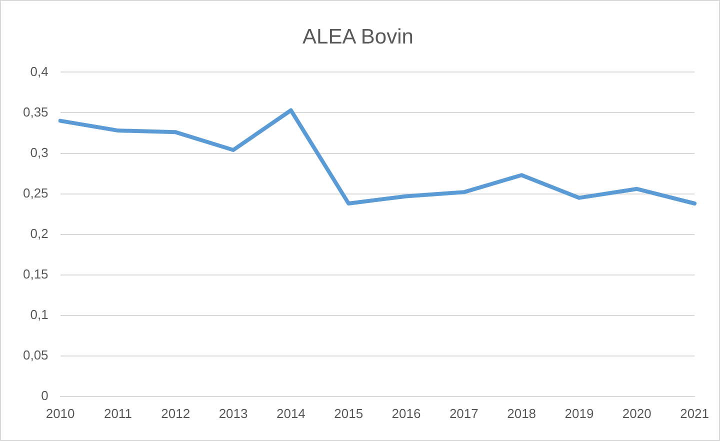 The height and width of the screenshot is (441, 720). Describe the element at coordinates (39, 71) in the screenshot. I see `y-tick-label: 0,4` at that location.